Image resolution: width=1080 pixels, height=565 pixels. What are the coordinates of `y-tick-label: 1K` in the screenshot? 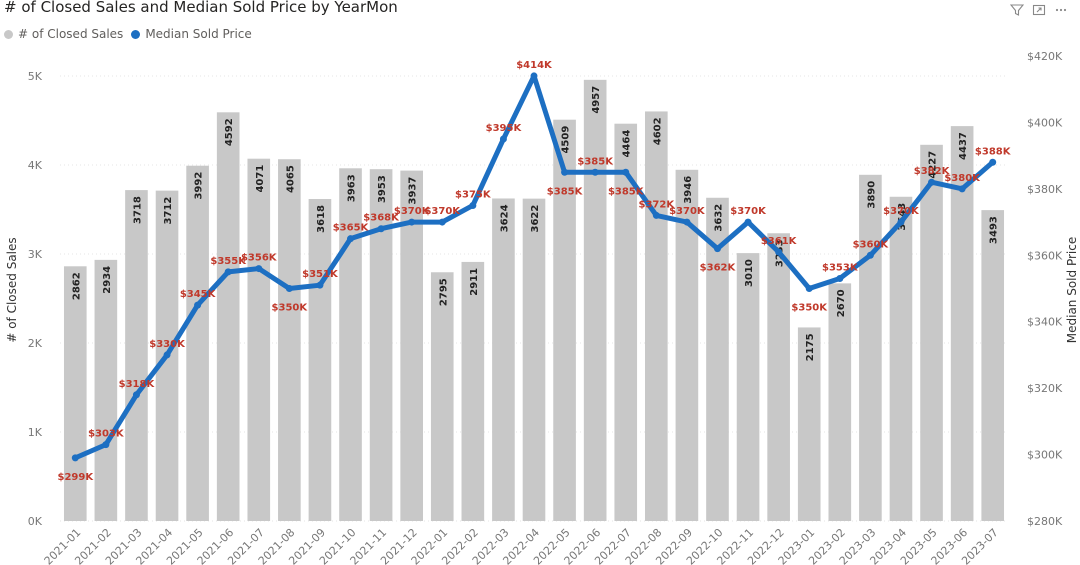 It's located at (35, 432).